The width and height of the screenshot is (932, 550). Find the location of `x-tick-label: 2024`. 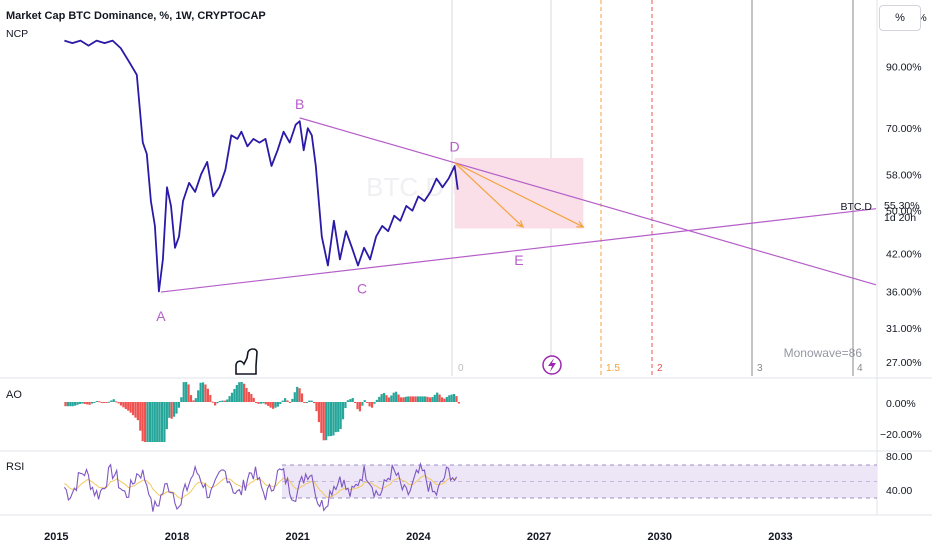

x-tick-label: 2024 is located at coordinates (418, 537).